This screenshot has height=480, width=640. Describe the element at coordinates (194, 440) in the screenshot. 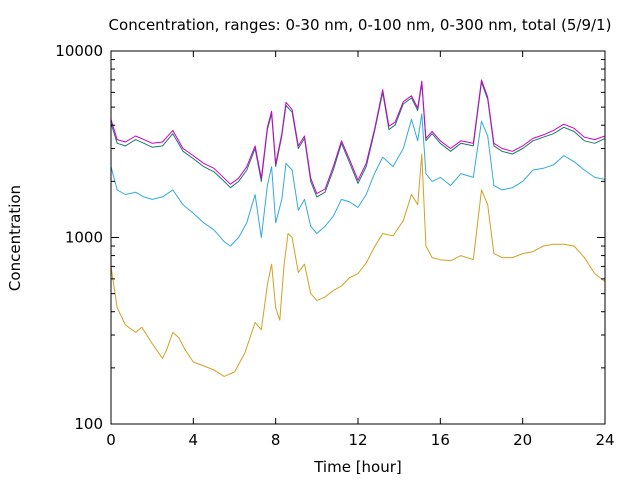

I see `x-tick-label: 4` at that location.